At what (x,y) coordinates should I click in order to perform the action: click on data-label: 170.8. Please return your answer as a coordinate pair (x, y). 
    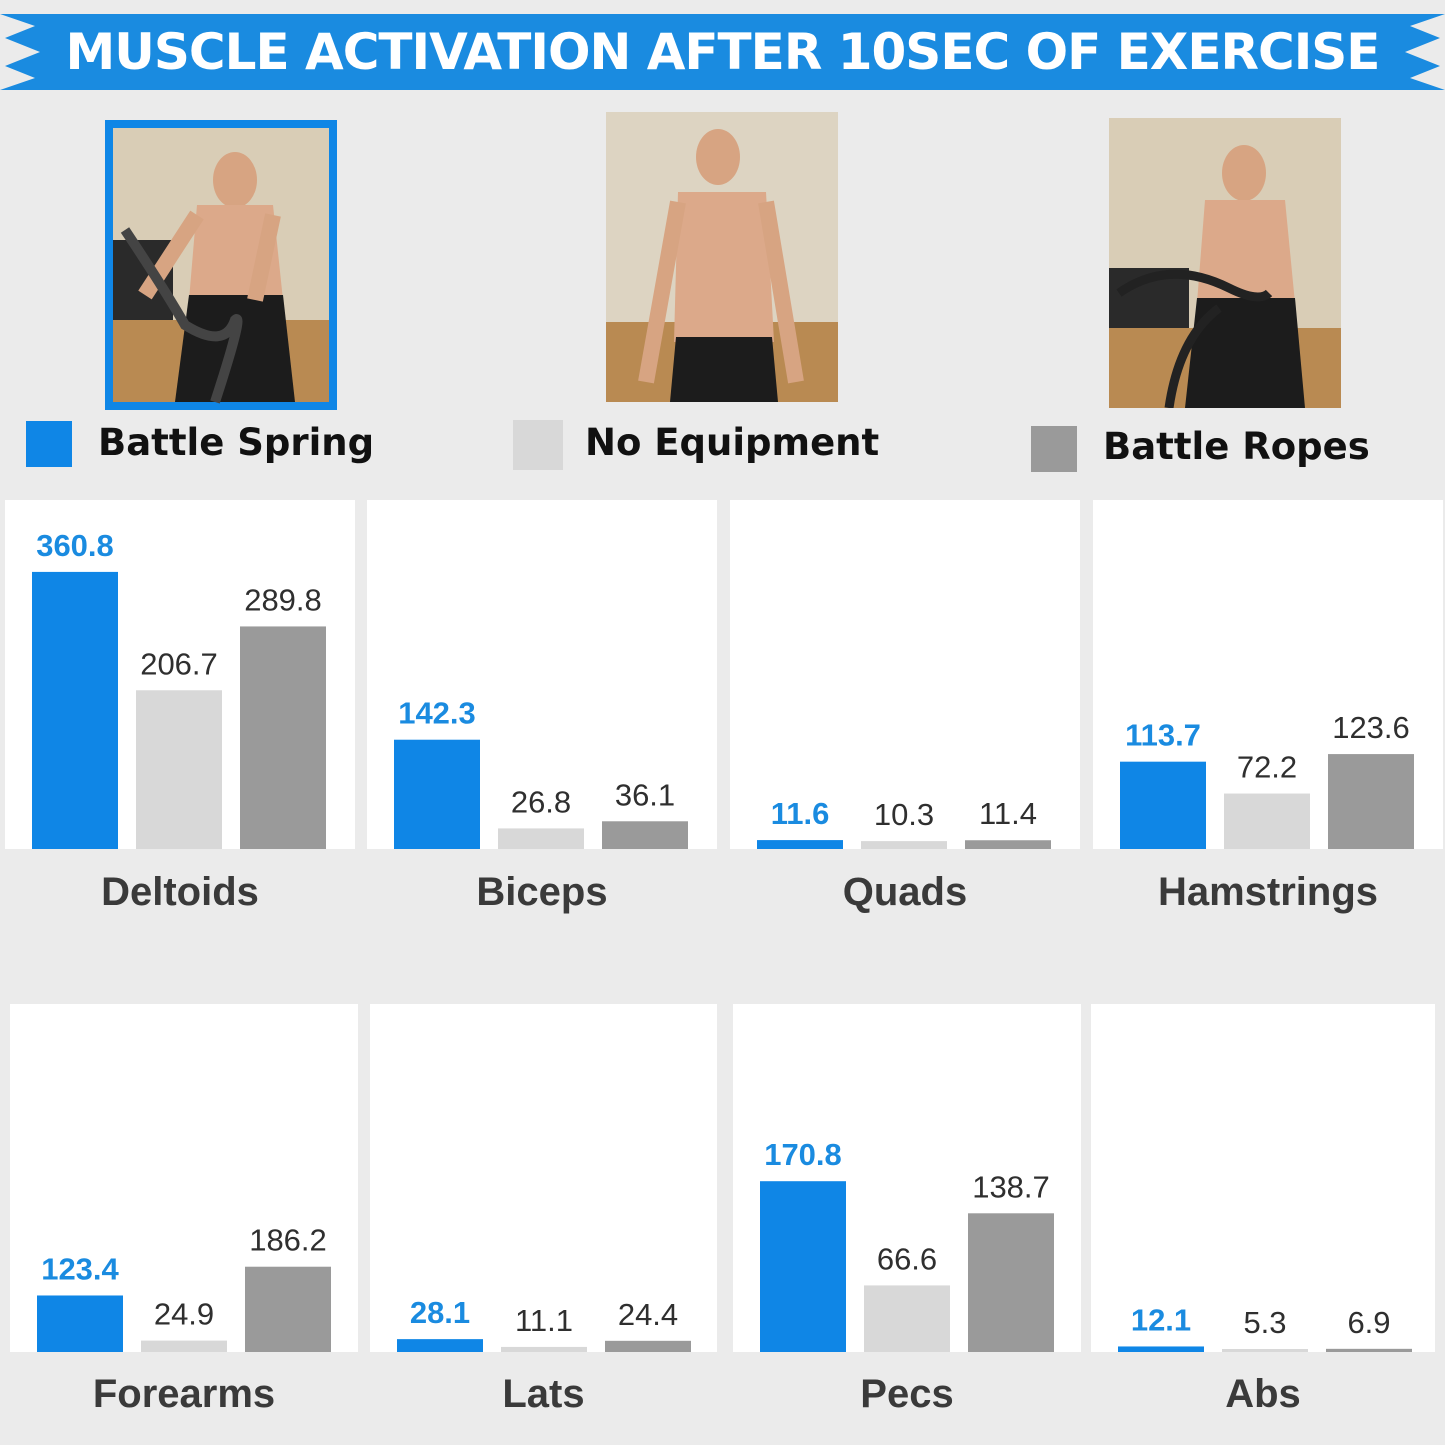
    Looking at the image, I should click on (803, 1154).